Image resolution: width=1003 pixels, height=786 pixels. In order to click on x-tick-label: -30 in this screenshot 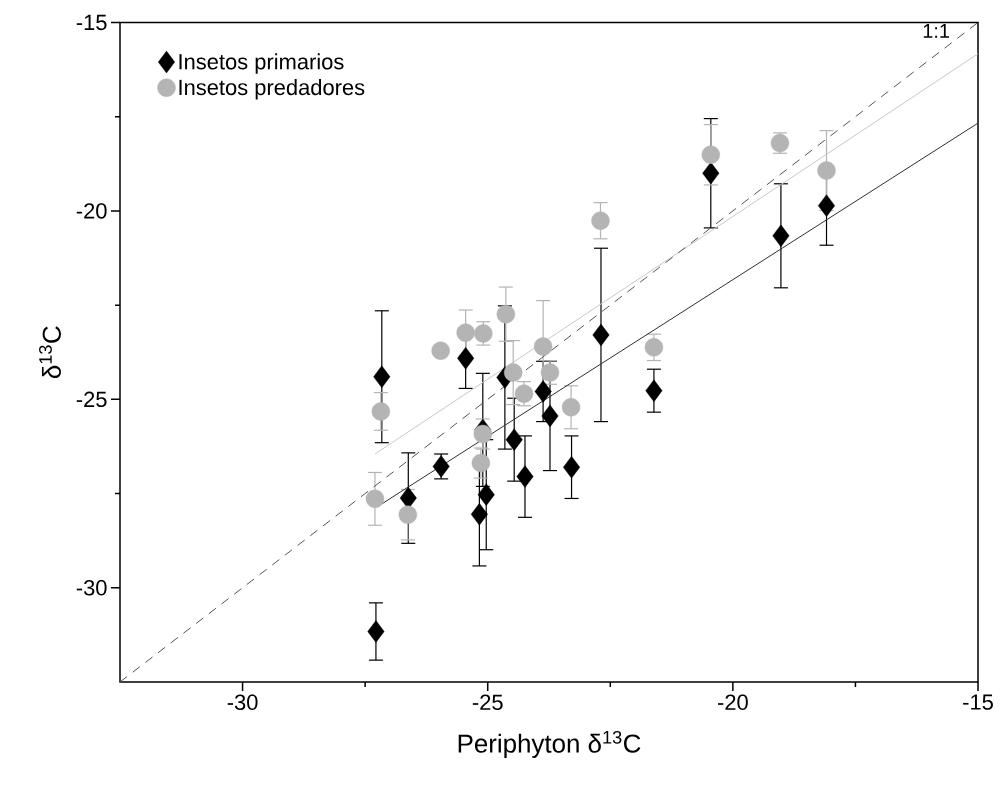, I will do `click(242, 702)`.